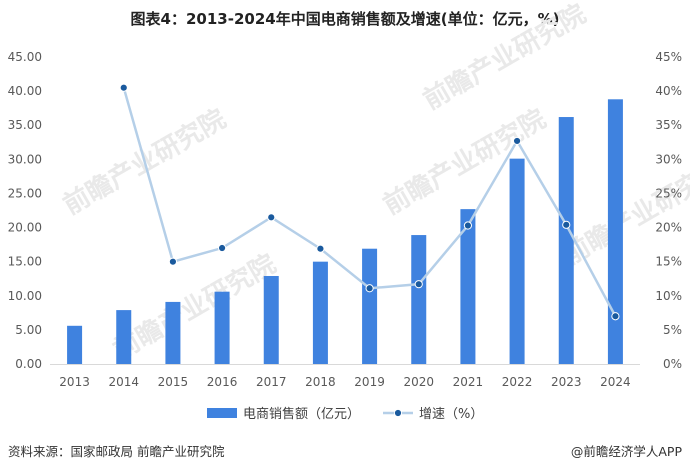 The image size is (690, 472). What do you see at coordinates (668, 296) in the screenshot?
I see `y-right-tick-label: 10%` at bounding box center [668, 296].